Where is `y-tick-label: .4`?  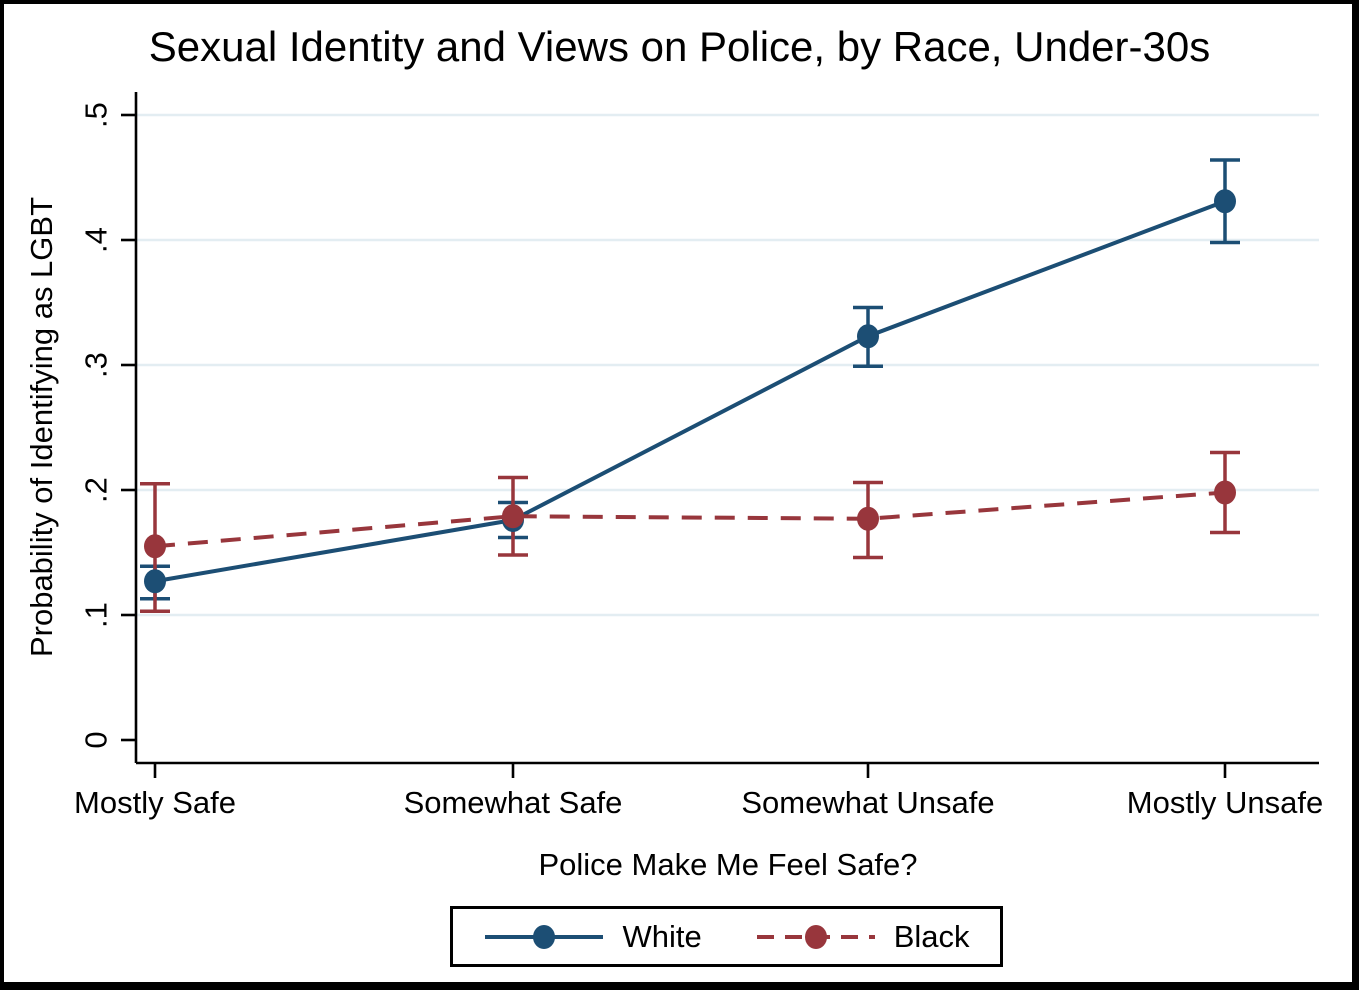 y-tick-label: .4 is located at coordinates (96, 240).